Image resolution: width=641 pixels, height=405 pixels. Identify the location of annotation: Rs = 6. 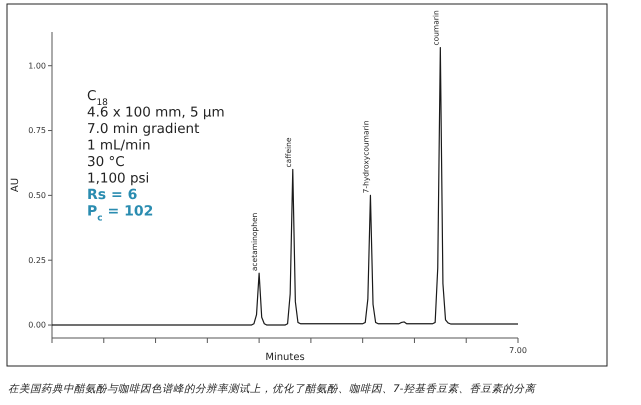
(112, 195).